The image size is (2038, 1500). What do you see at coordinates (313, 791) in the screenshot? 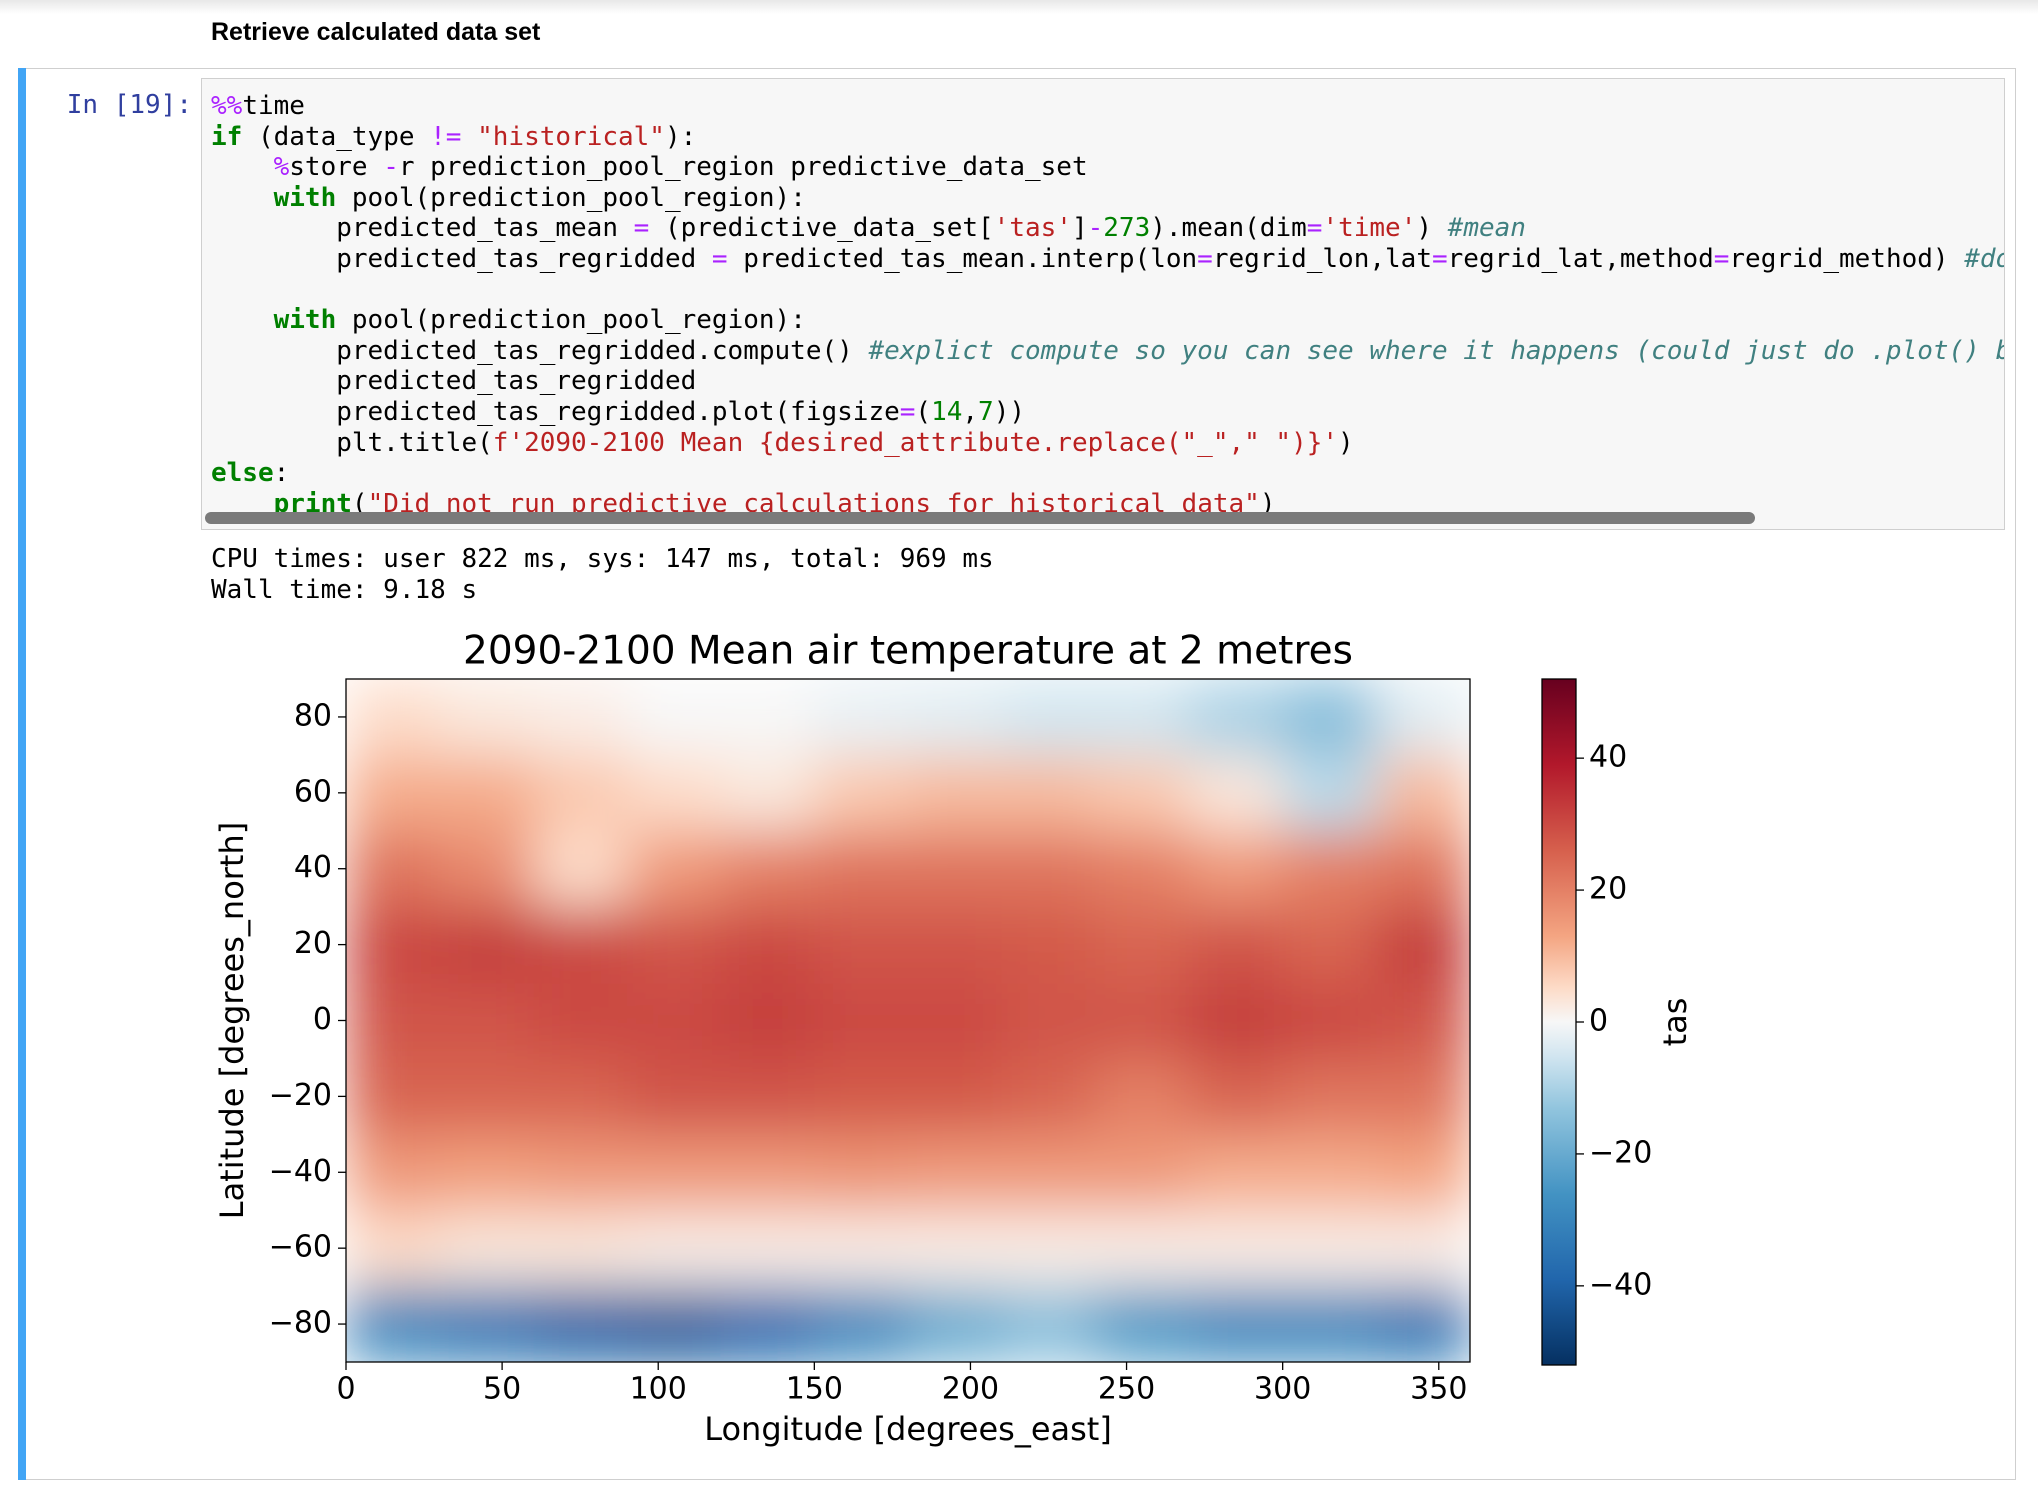
I see `y-tick-label: 60` at bounding box center [313, 791].